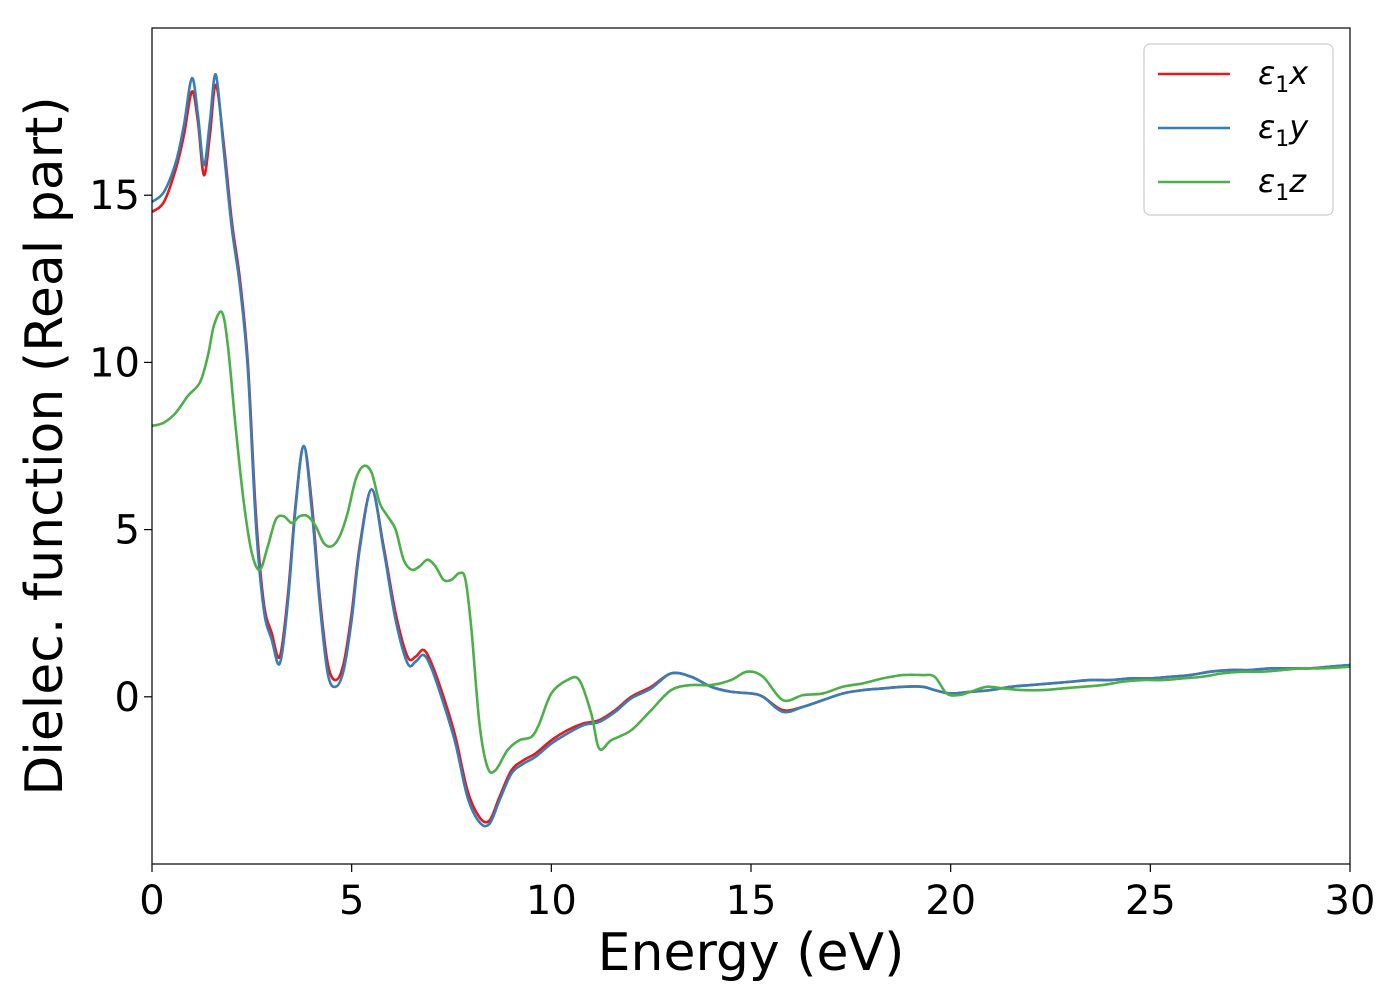 Image resolution: width=1400 pixels, height=1000 pixels. What do you see at coordinates (151, 901) in the screenshot?
I see `x-tick-label: 0` at bounding box center [151, 901].